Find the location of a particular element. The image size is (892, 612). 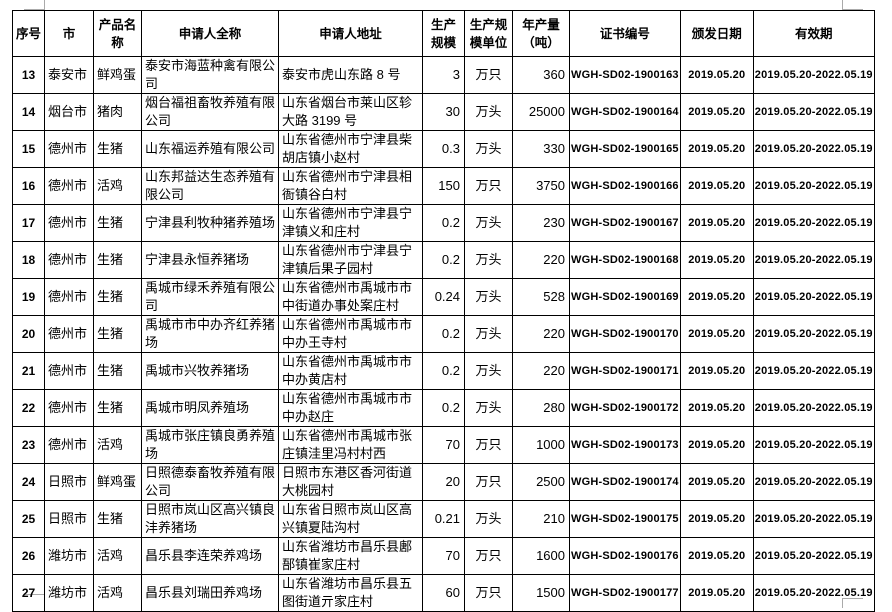

cell-index: 21 is located at coordinates (28, 371).